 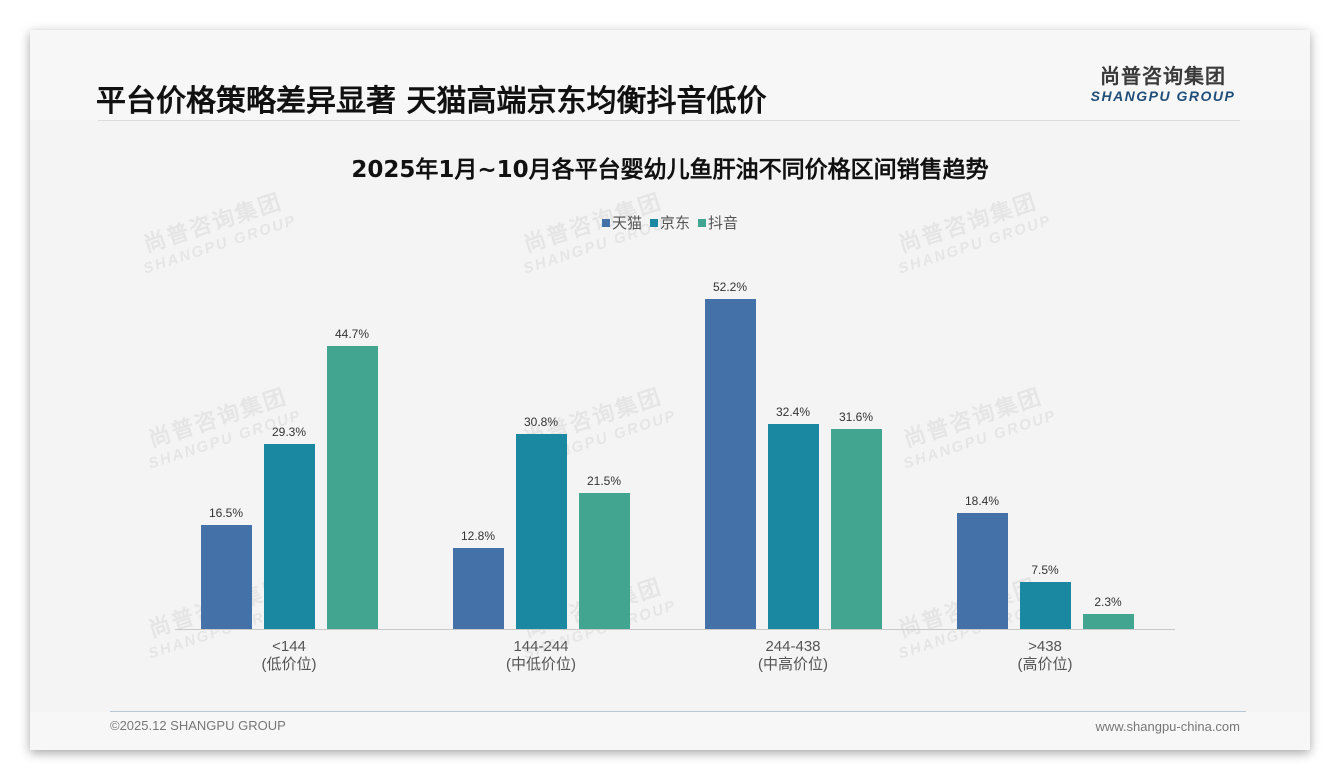 I want to click on x-axis-category-label: <144 (低价位), so click(x=289, y=656).